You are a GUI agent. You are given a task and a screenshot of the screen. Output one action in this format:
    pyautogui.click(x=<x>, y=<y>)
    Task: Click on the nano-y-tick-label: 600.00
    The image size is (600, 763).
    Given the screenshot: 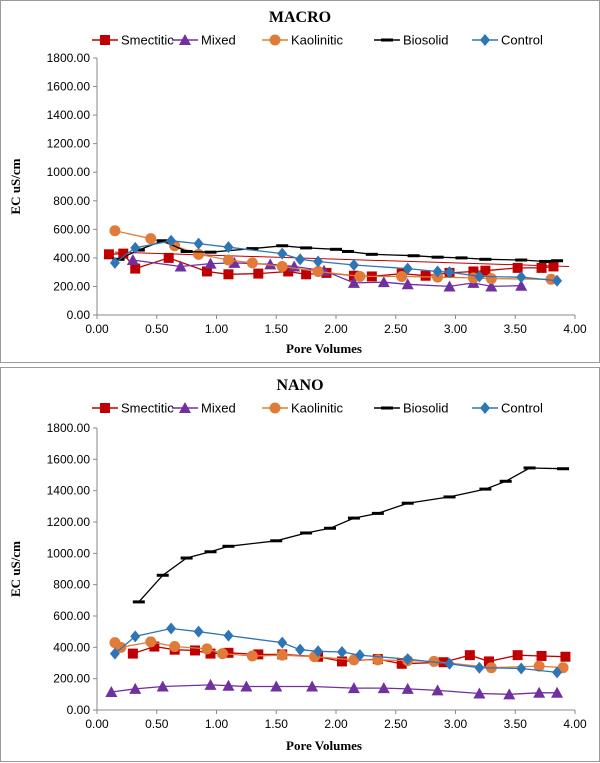 What is the action you would take?
    pyautogui.click(x=71, y=616)
    